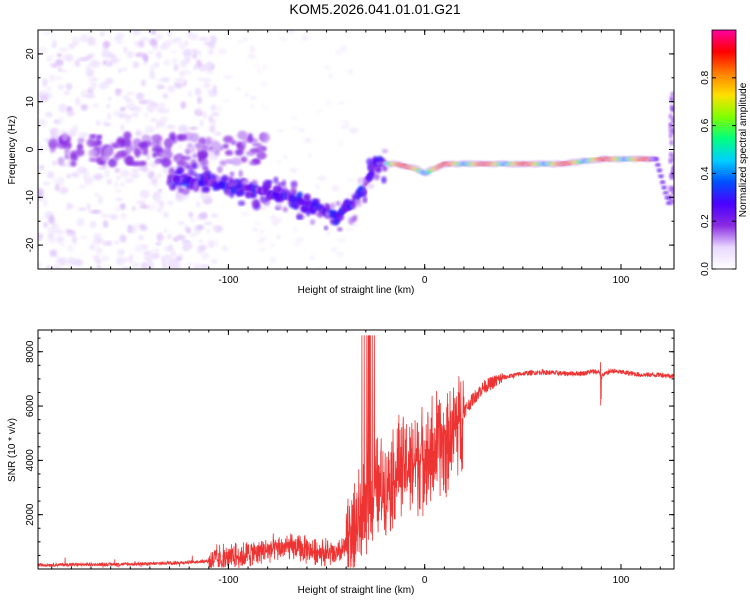 This screenshot has height=600, width=750. I want to click on chart-title: KOM5.2026.041.01.01.G21, so click(374, 9).